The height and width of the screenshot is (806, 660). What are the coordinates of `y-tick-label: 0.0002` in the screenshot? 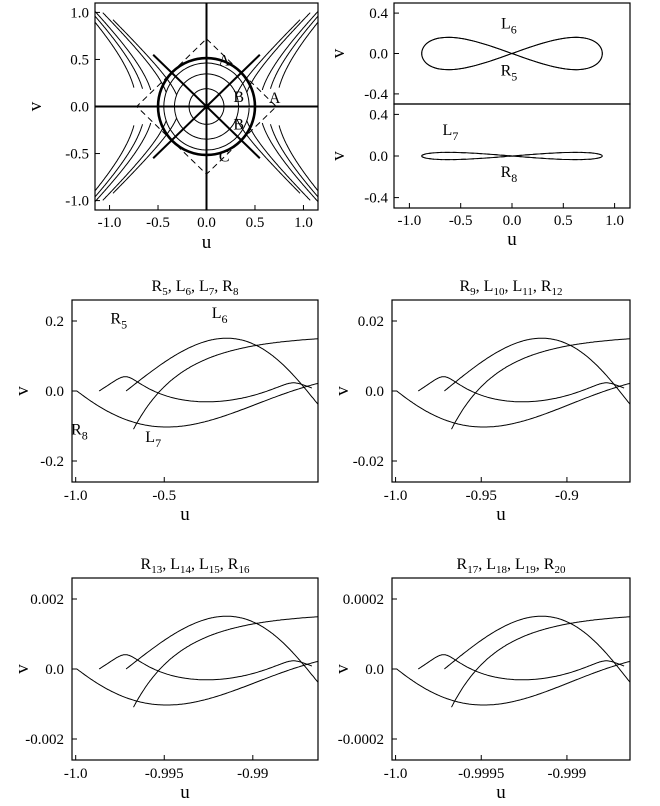 It's located at (363, 600).